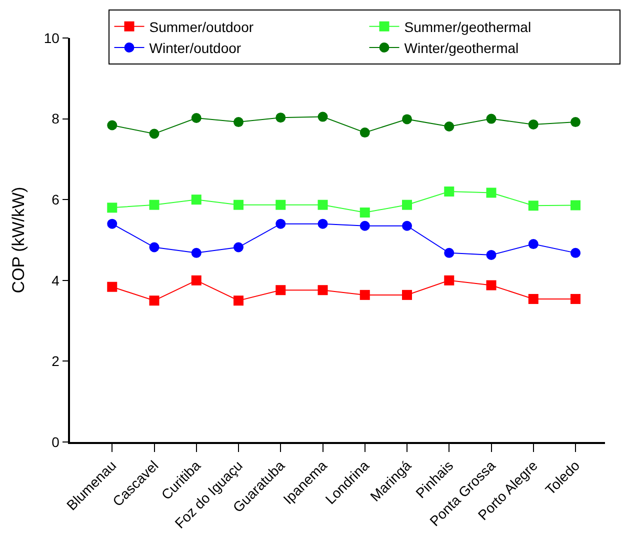 The image size is (630, 552). Describe the element at coordinates (56, 361) in the screenshot. I see `y-tick-label: 2` at that location.